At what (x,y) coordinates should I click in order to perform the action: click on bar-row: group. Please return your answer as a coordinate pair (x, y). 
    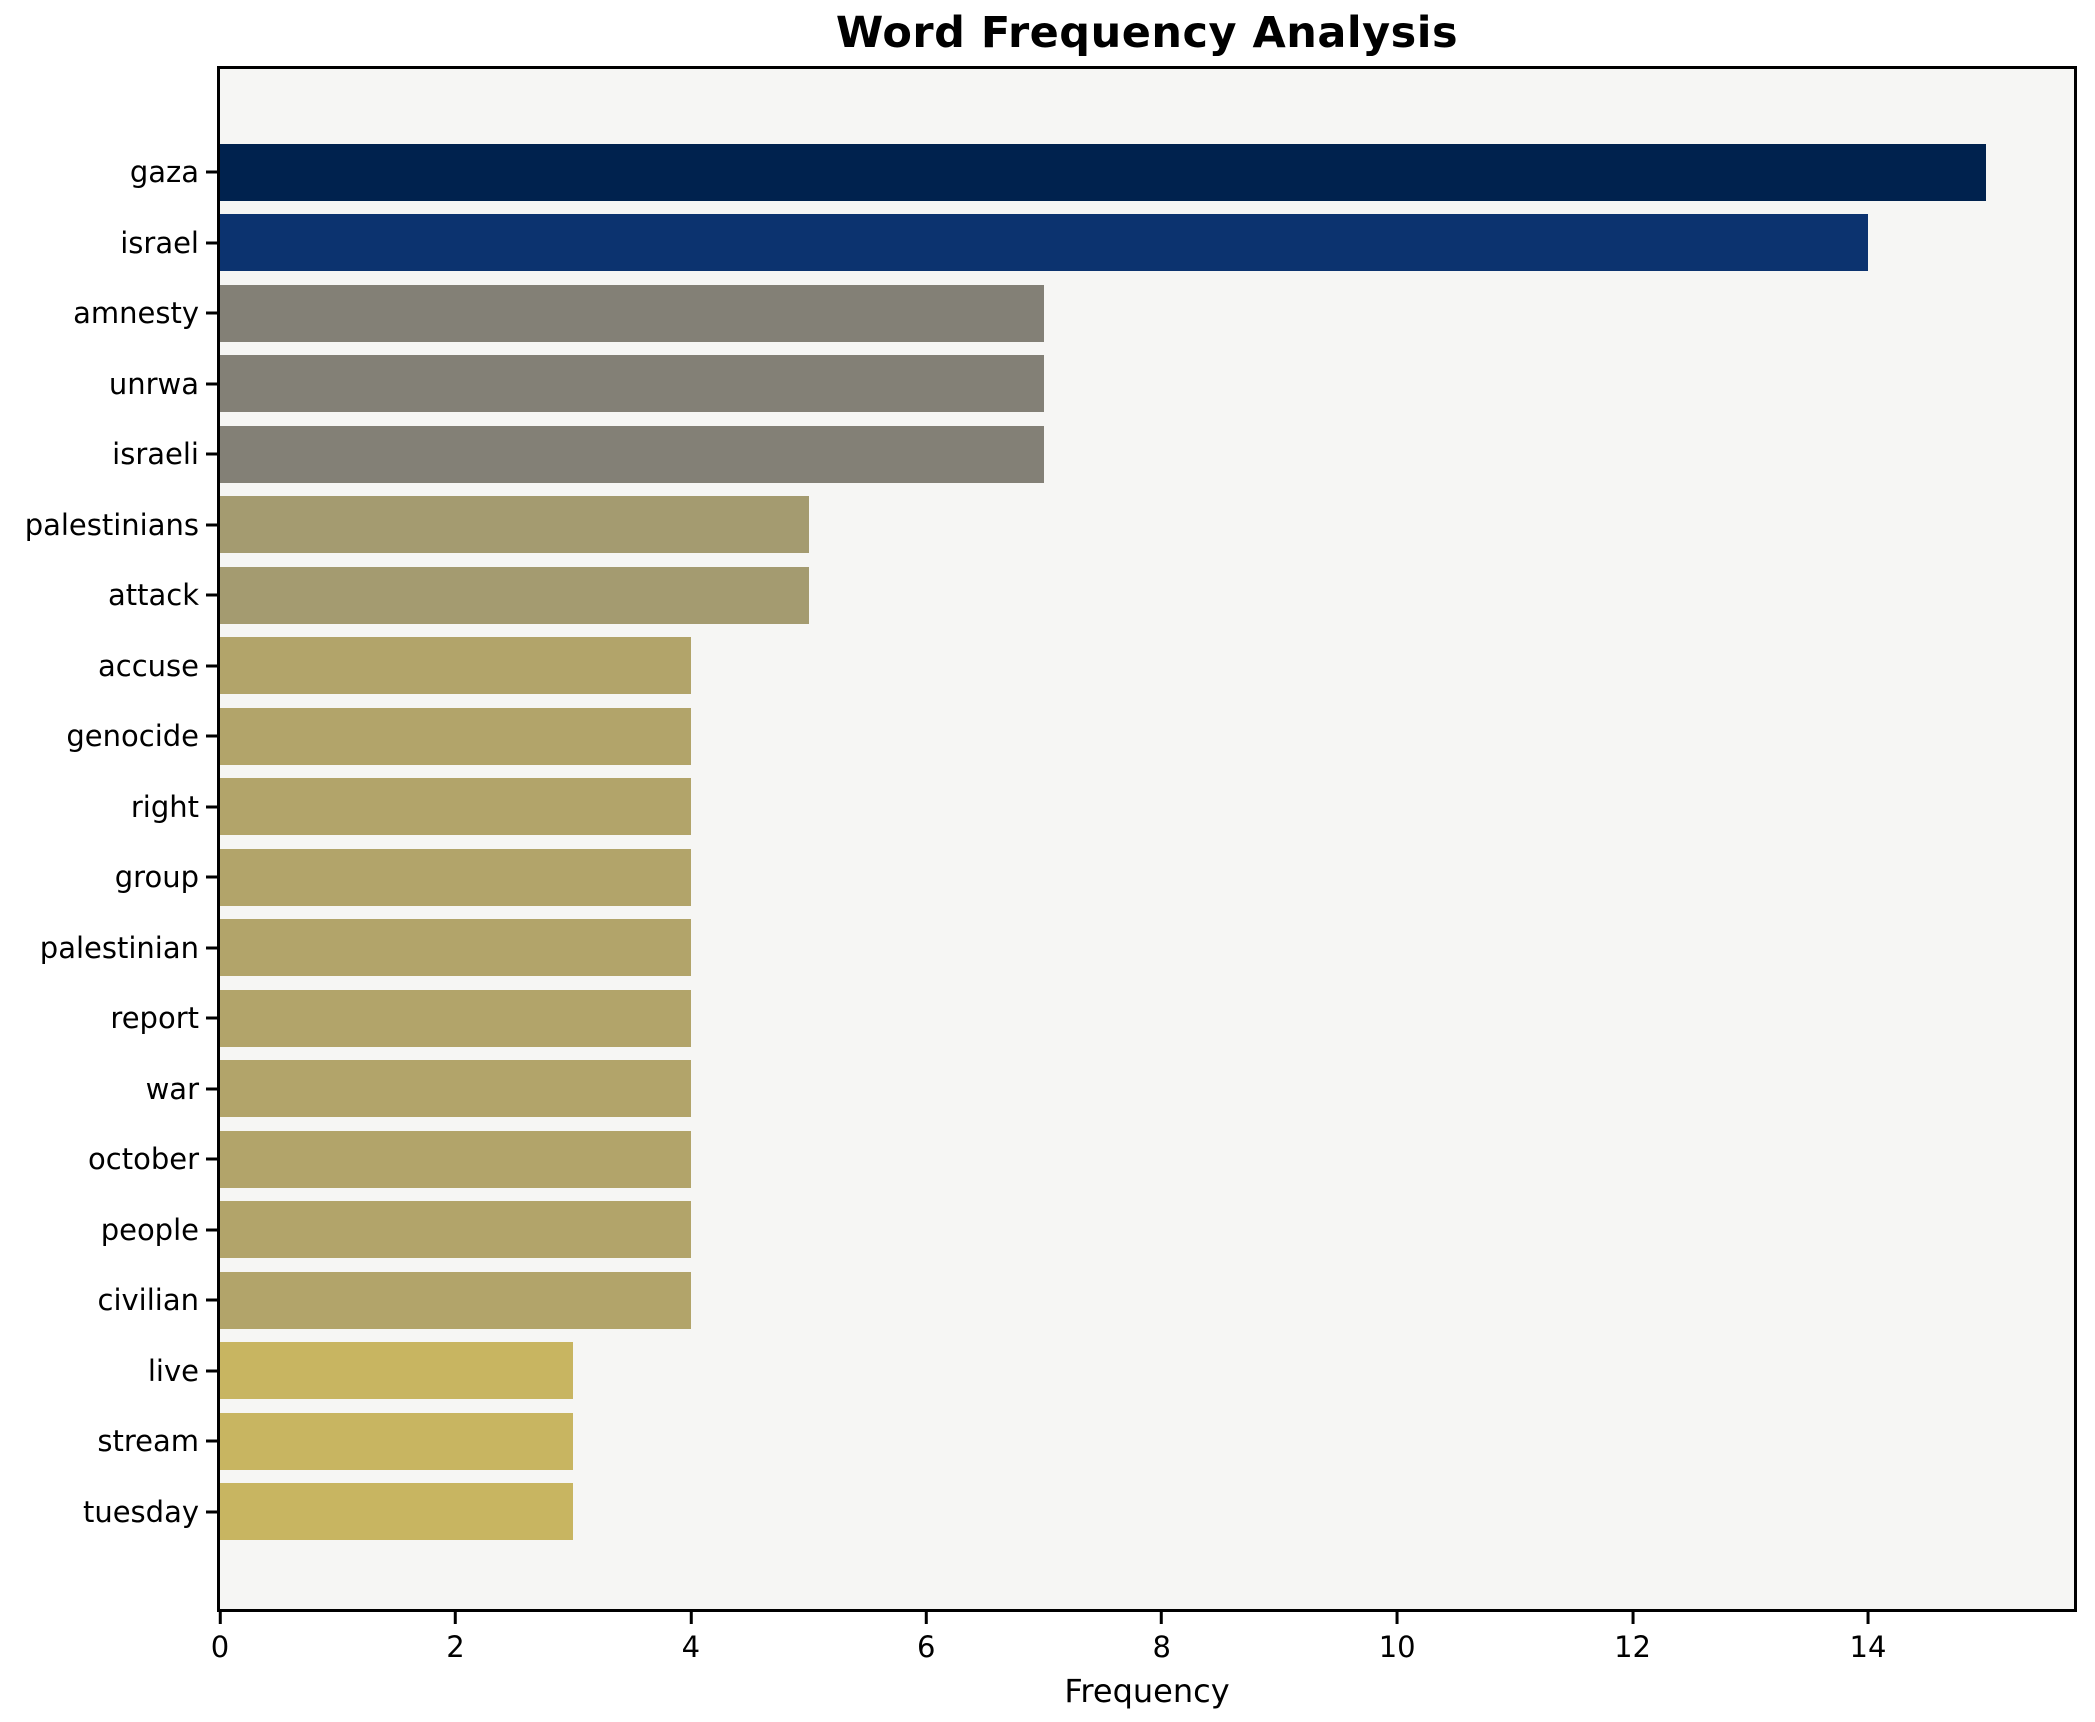
    Looking at the image, I should click on (1094, 877).